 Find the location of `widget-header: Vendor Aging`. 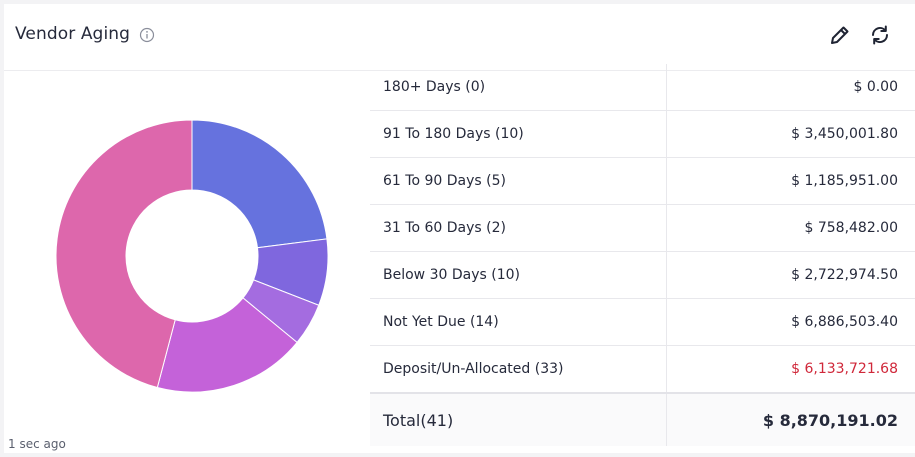

widget-header: Vendor Aging is located at coordinates (459, 37).